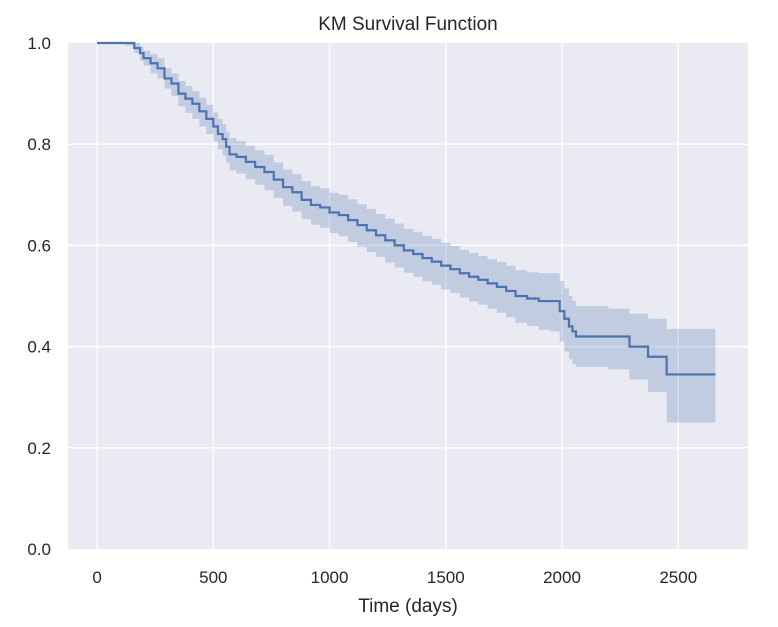 The height and width of the screenshot is (627, 778). I want to click on y-tick-label: 0.6, so click(39, 245).